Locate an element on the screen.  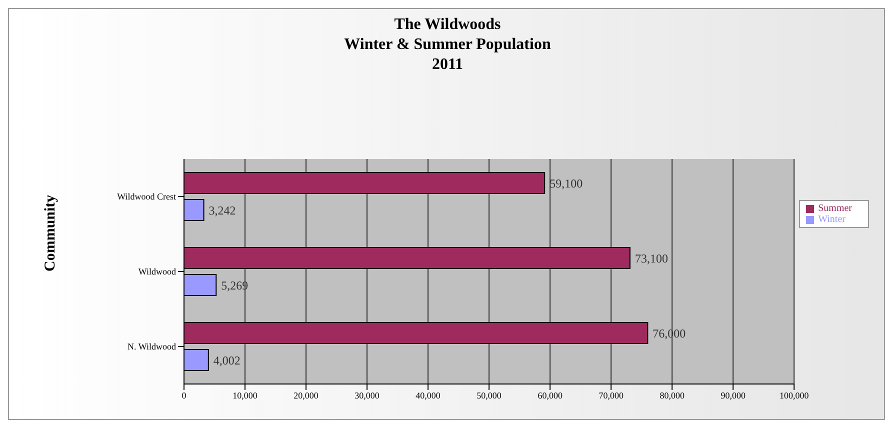
legend-label: Summer is located at coordinates (835, 208).